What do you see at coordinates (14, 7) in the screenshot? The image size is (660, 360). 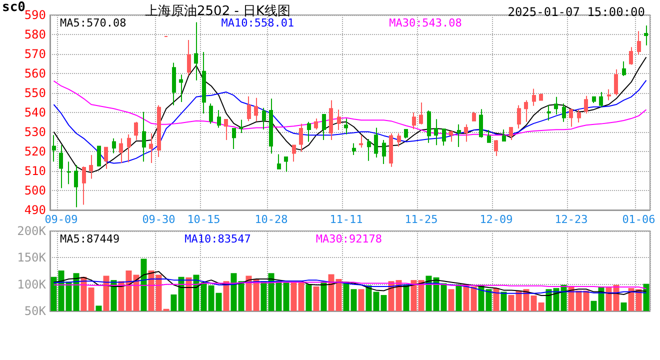 I see `text: sc0` at bounding box center [14, 7].